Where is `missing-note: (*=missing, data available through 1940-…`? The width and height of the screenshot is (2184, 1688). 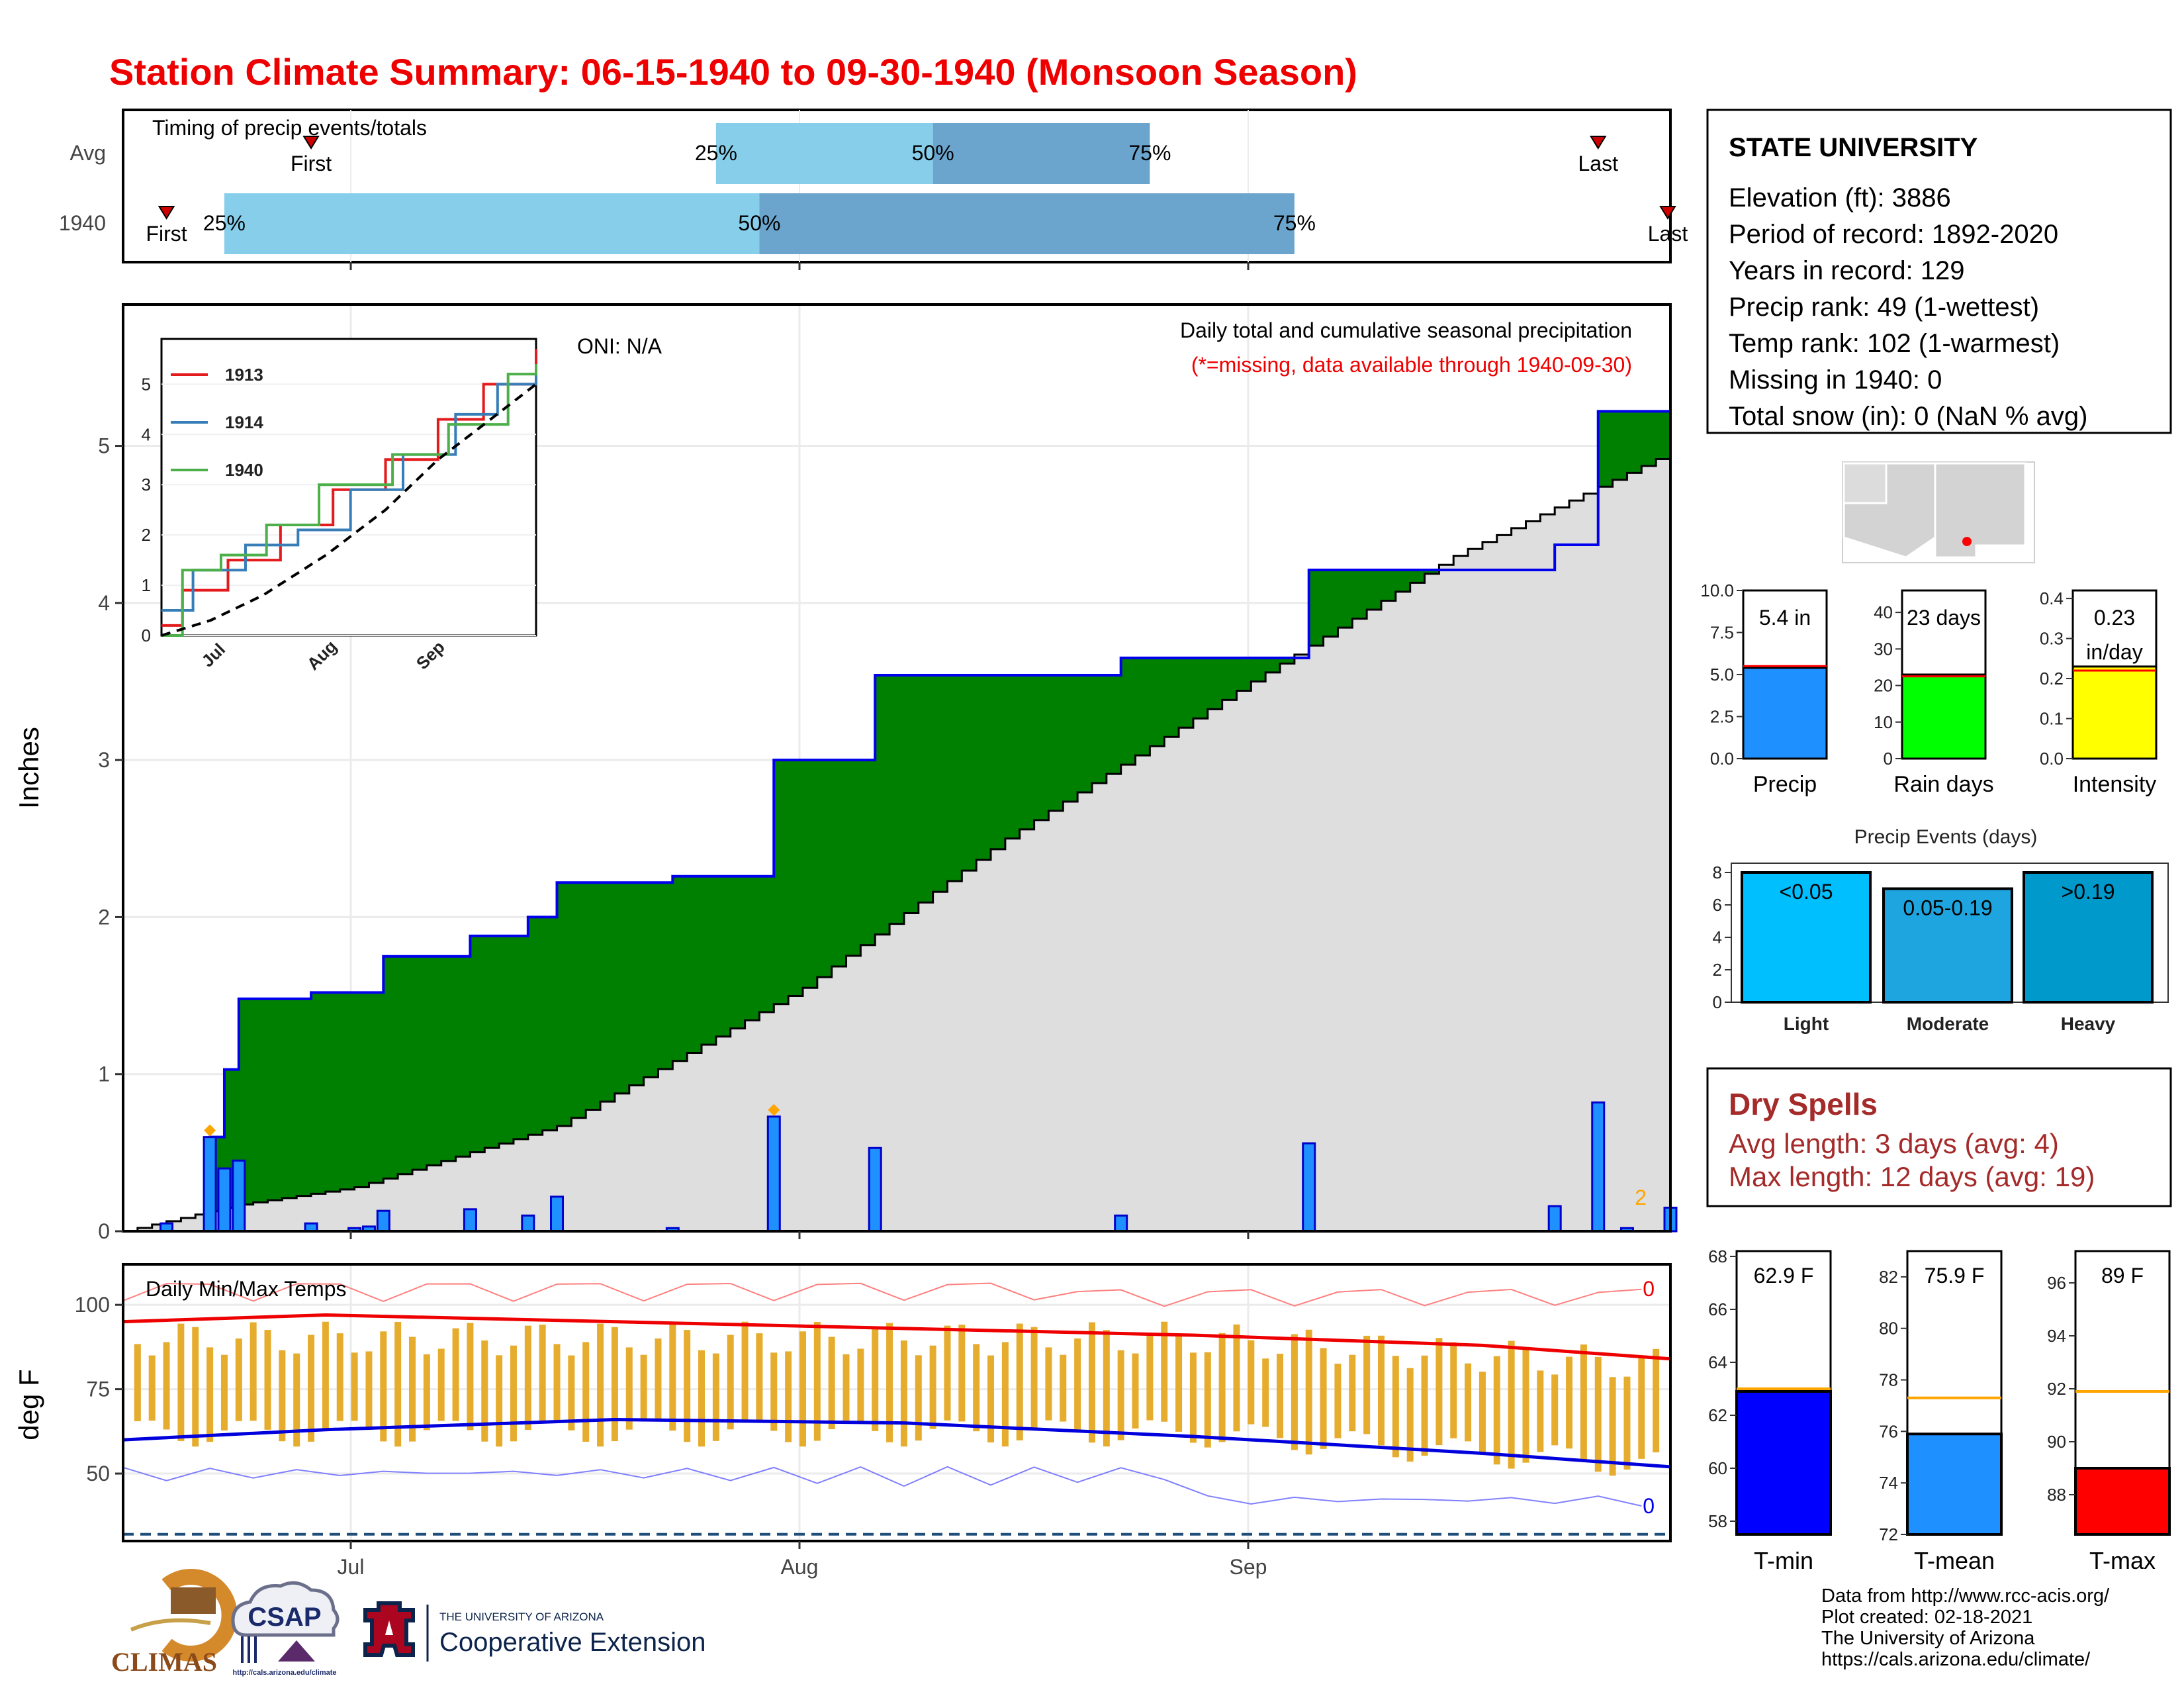 missing-note: (*=missing, data available through 1940-… is located at coordinates (1411, 365).